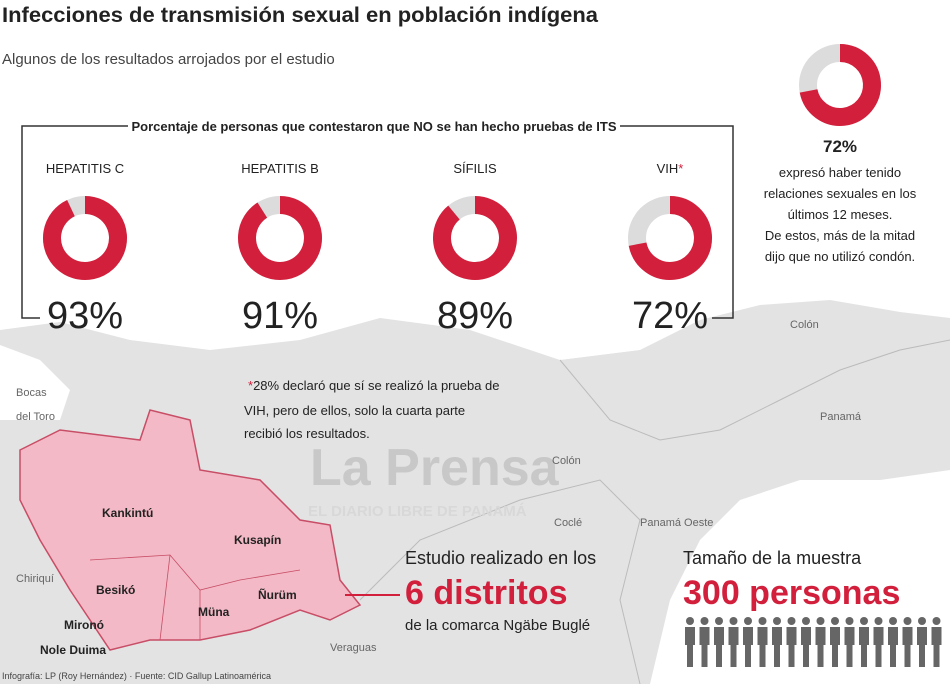 This screenshot has height=684, width=950. What do you see at coordinates (127, 513) in the screenshot?
I see `district: Kankintú` at bounding box center [127, 513].